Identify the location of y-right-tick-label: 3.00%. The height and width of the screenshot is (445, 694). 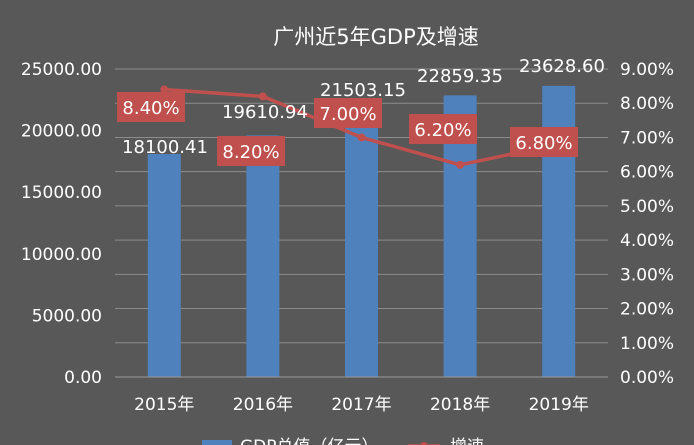
(647, 275).